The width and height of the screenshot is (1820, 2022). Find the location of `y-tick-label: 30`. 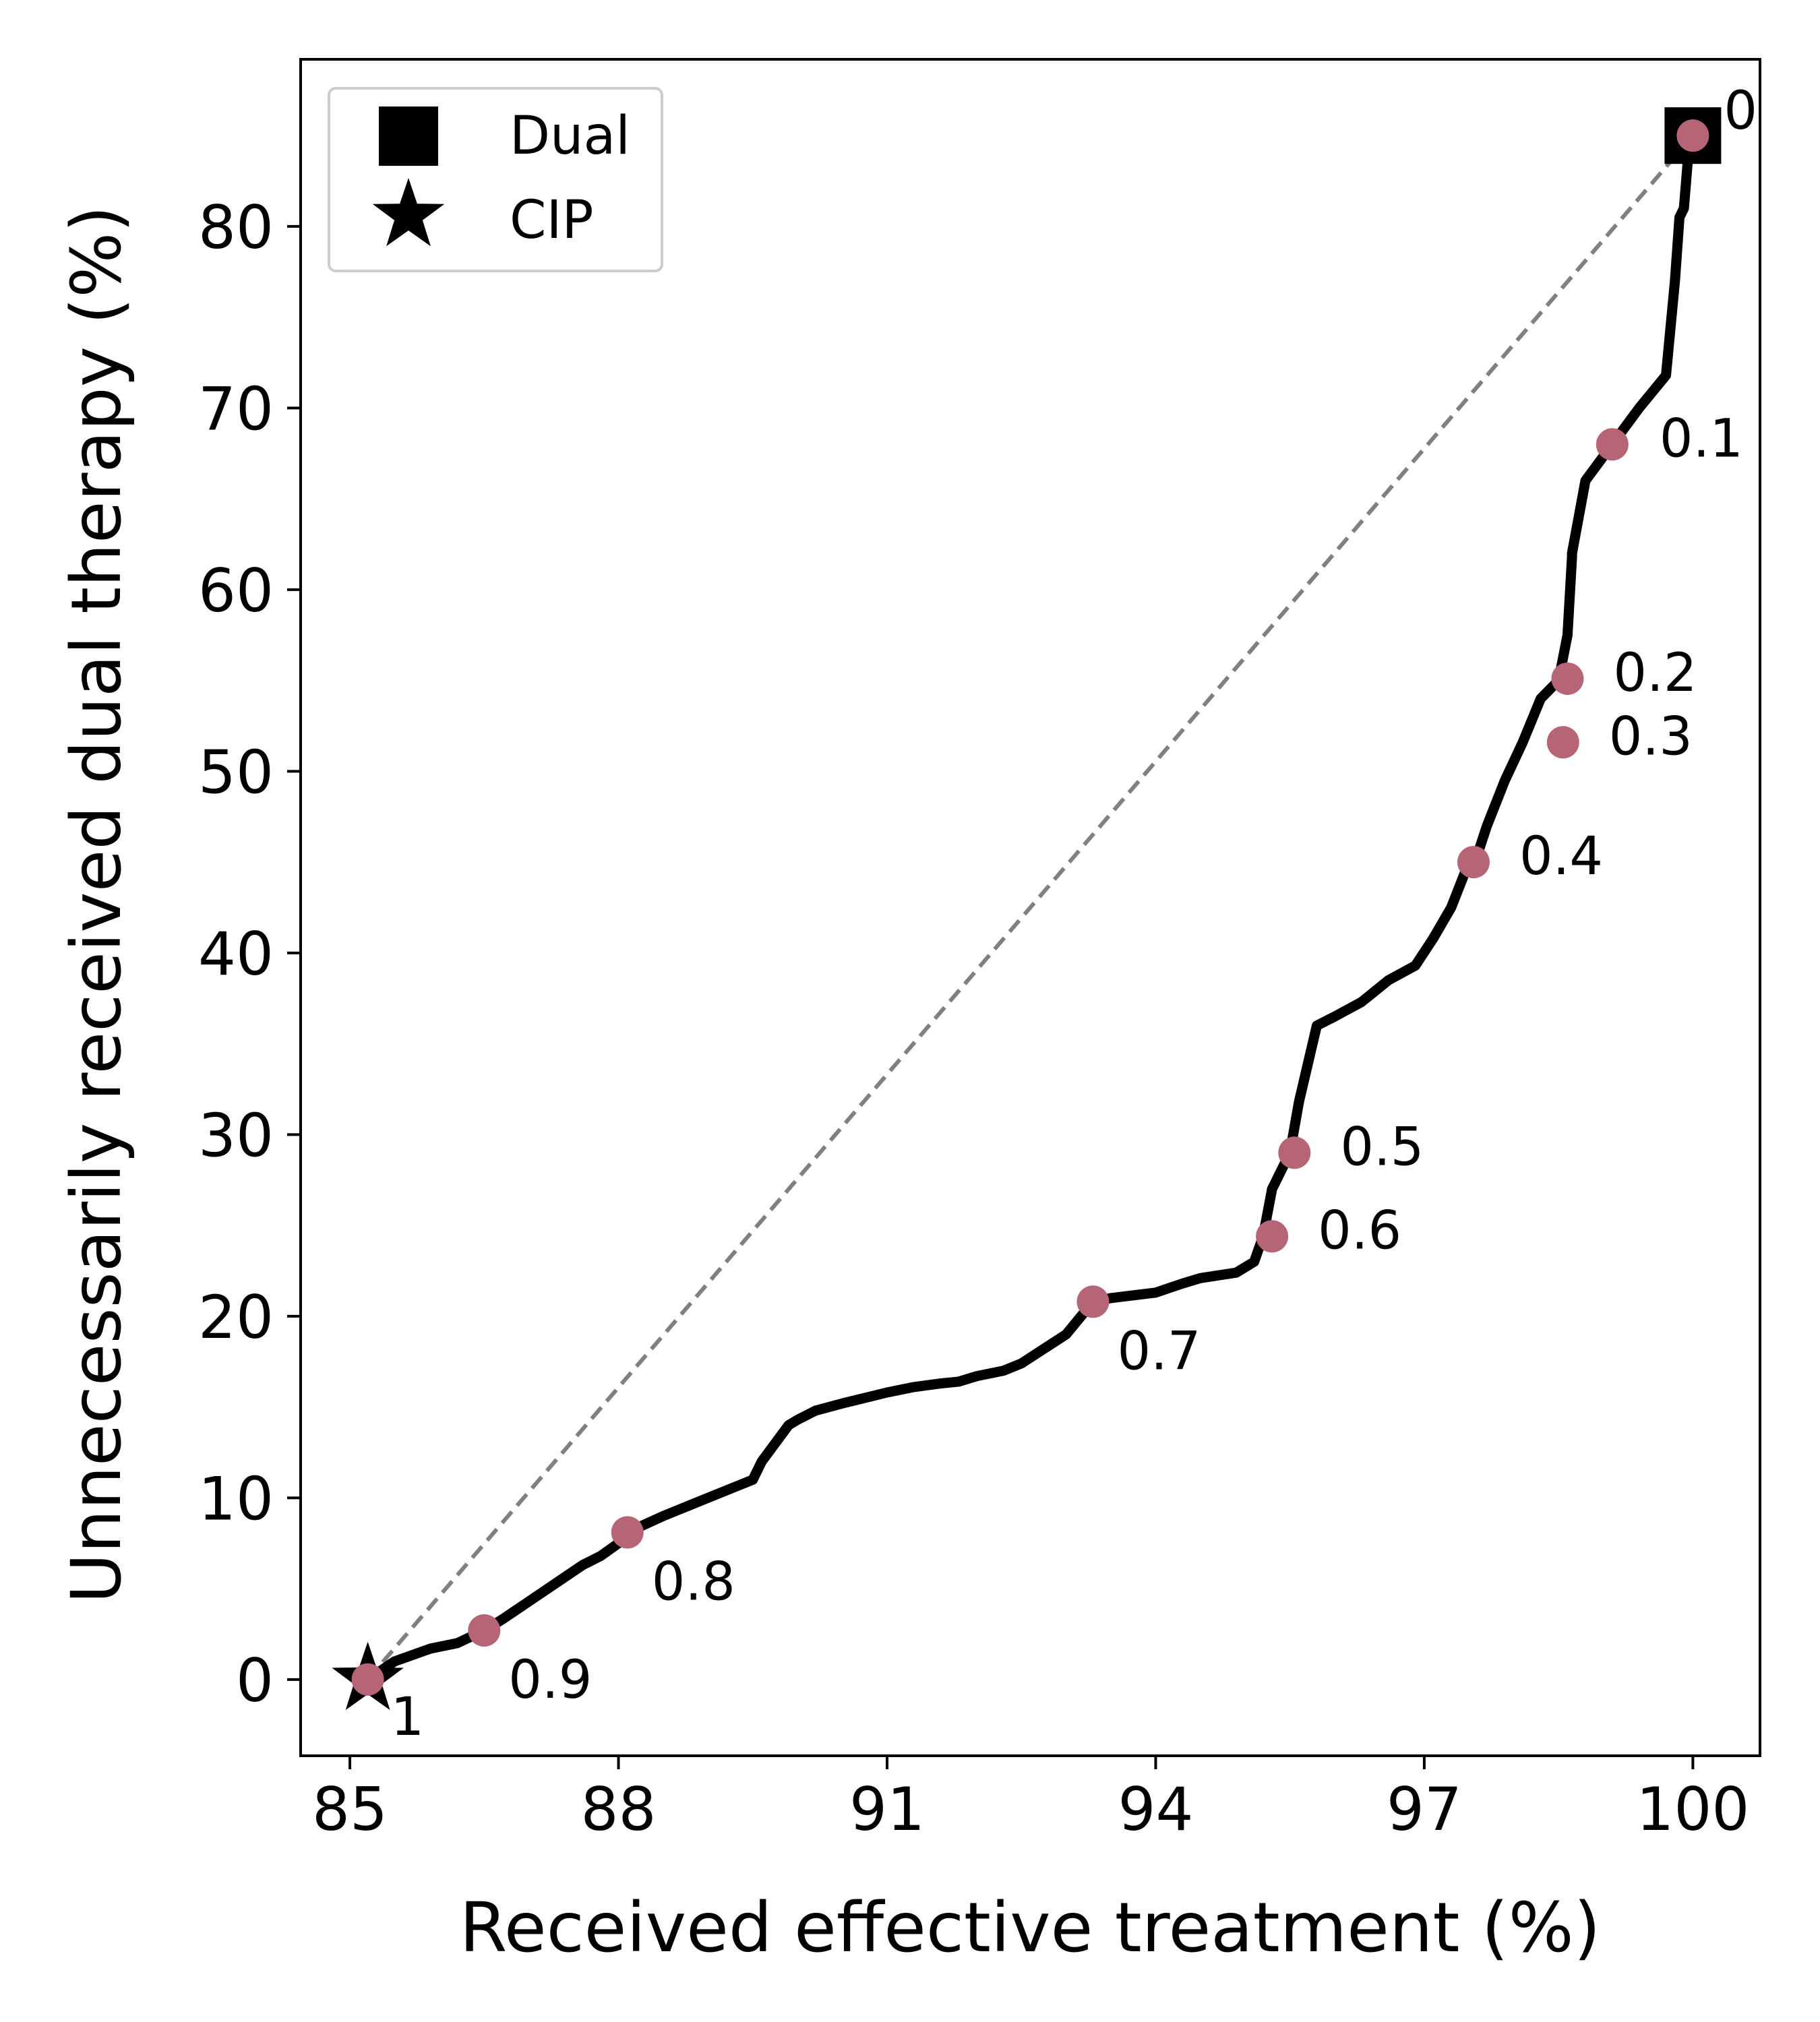

y-tick-label: 30 is located at coordinates (236, 1135).